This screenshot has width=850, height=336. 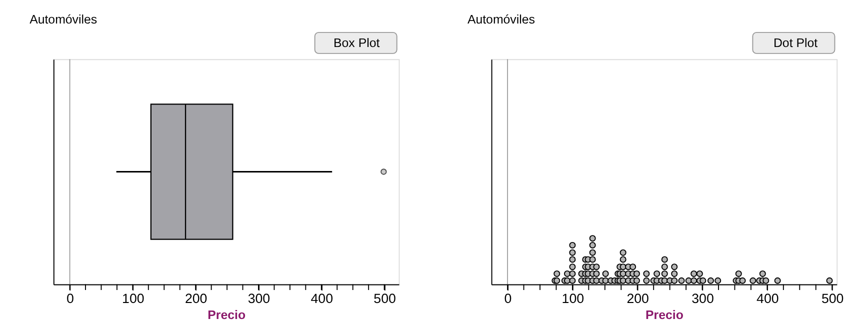 I want to click on text: Box Plot, so click(x=357, y=43).